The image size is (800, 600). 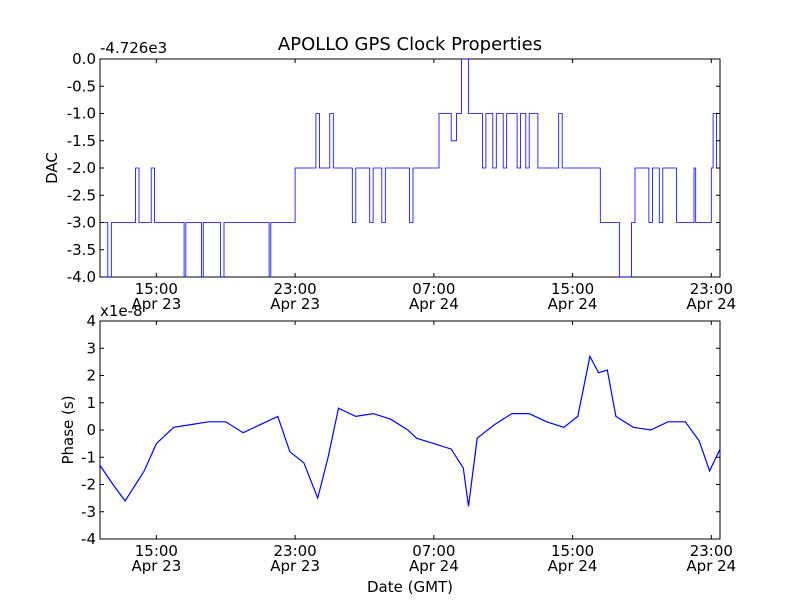 What do you see at coordinates (81, 168) in the screenshot?
I see `y-tick-label: -2.0` at bounding box center [81, 168].